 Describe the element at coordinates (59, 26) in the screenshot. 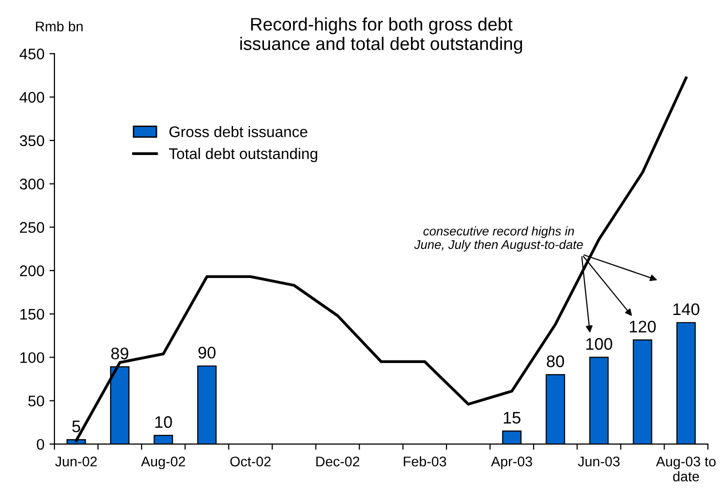

I see `y-axis-title: Rmb bn` at that location.